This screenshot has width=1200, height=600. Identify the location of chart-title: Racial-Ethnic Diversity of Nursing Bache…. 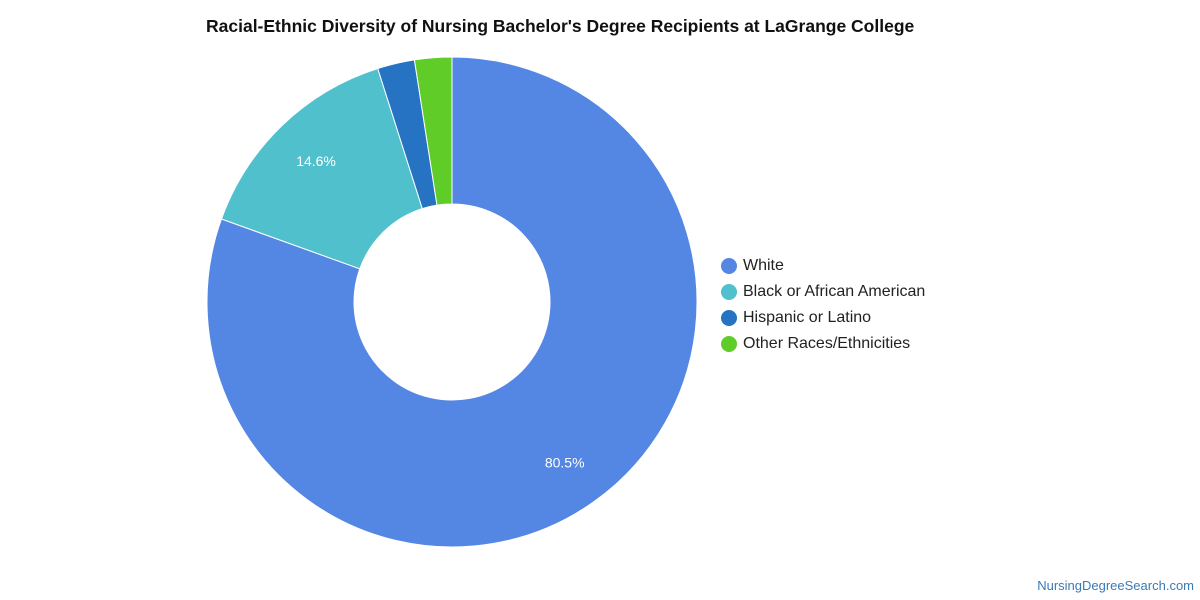
(560, 26).